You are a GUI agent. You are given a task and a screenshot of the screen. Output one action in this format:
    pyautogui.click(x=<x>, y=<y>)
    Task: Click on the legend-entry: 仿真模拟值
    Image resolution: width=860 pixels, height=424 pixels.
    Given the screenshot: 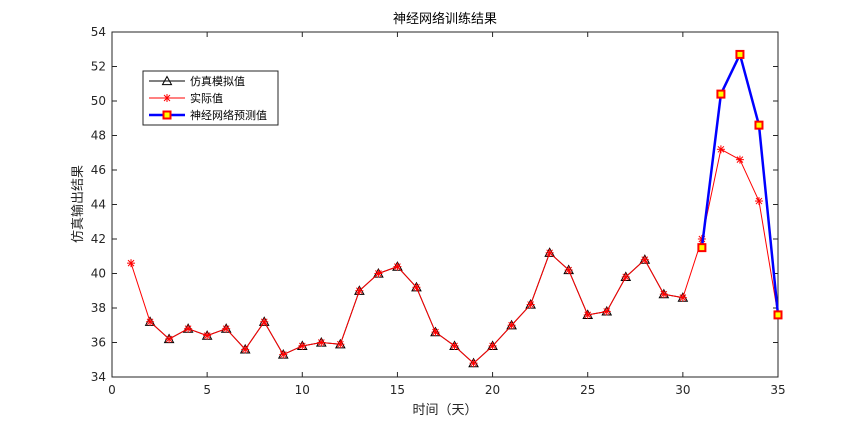 What is the action you would take?
    pyautogui.click(x=197, y=81)
    